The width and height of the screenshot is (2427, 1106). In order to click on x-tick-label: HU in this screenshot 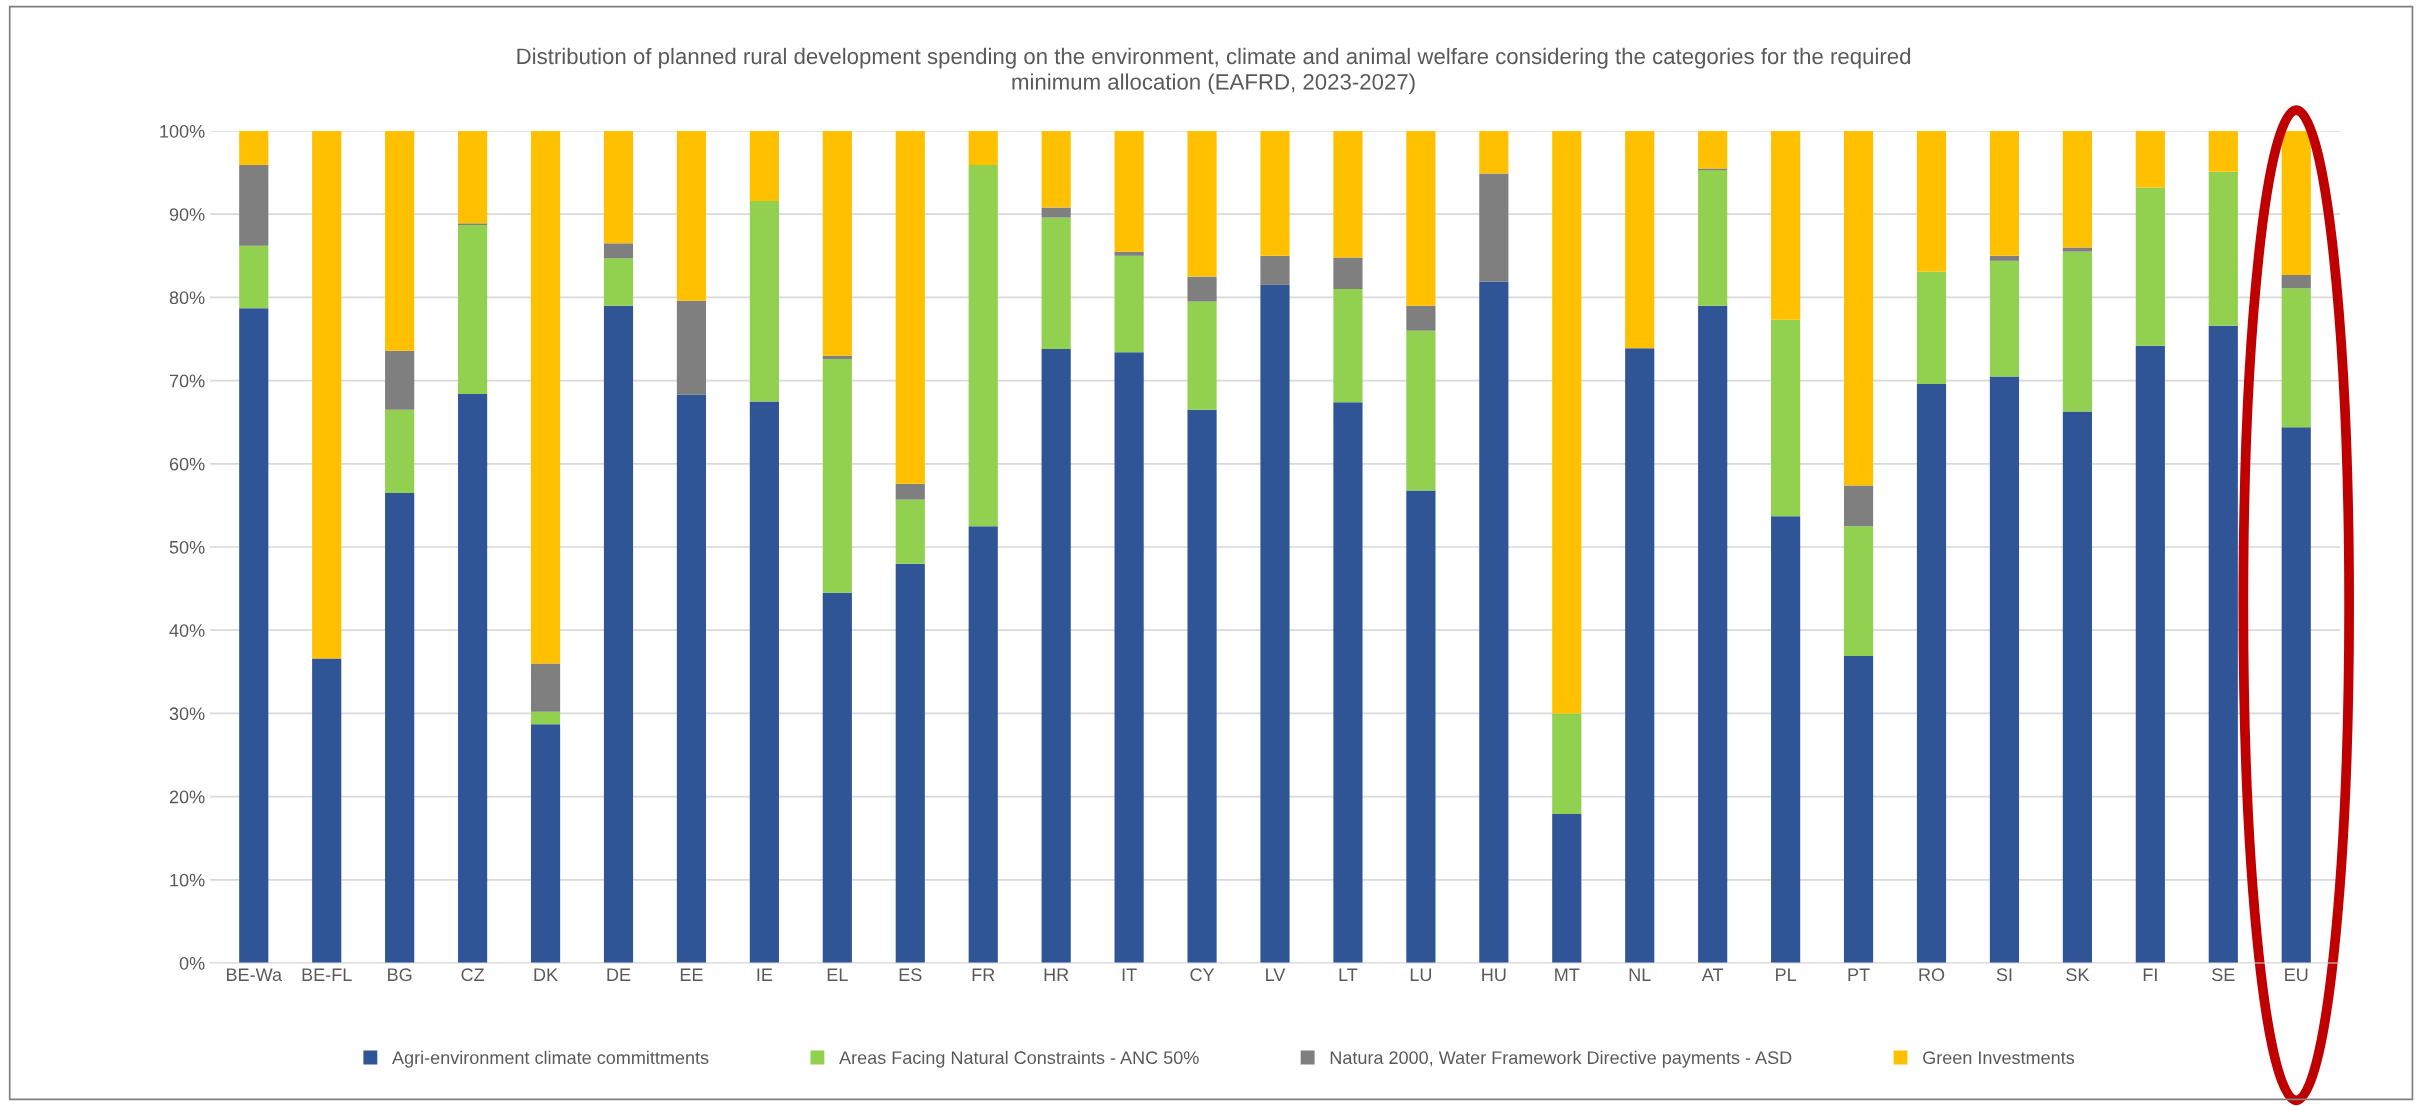, I will do `click(1494, 975)`.